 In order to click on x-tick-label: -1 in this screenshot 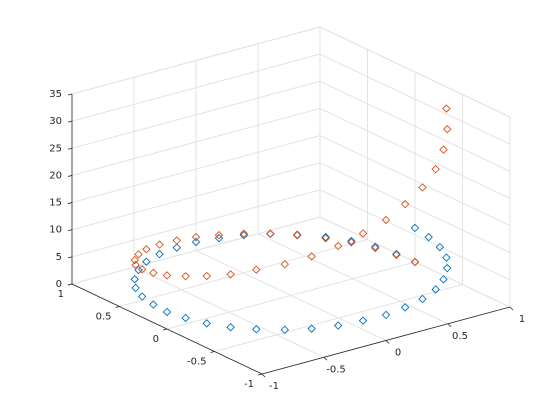, I will do `click(274, 386)`.